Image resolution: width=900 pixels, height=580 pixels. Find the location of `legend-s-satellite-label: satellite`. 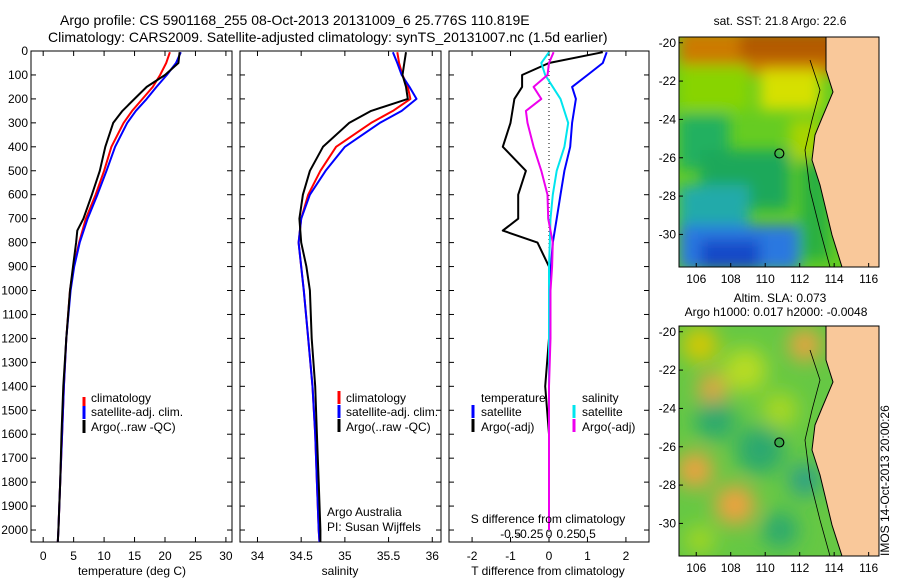

legend-s-satellite-label: satellite is located at coordinates (602, 412).